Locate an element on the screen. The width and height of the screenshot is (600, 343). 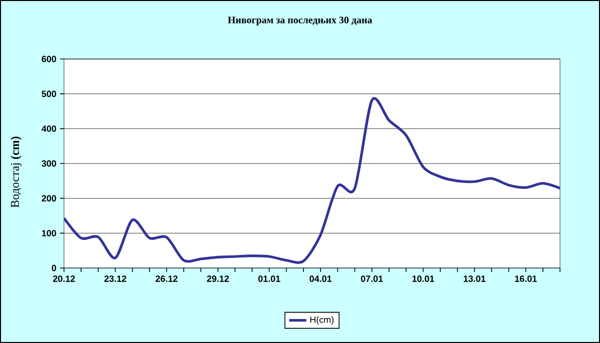
y-tick-label: 100 is located at coordinates (49, 233).